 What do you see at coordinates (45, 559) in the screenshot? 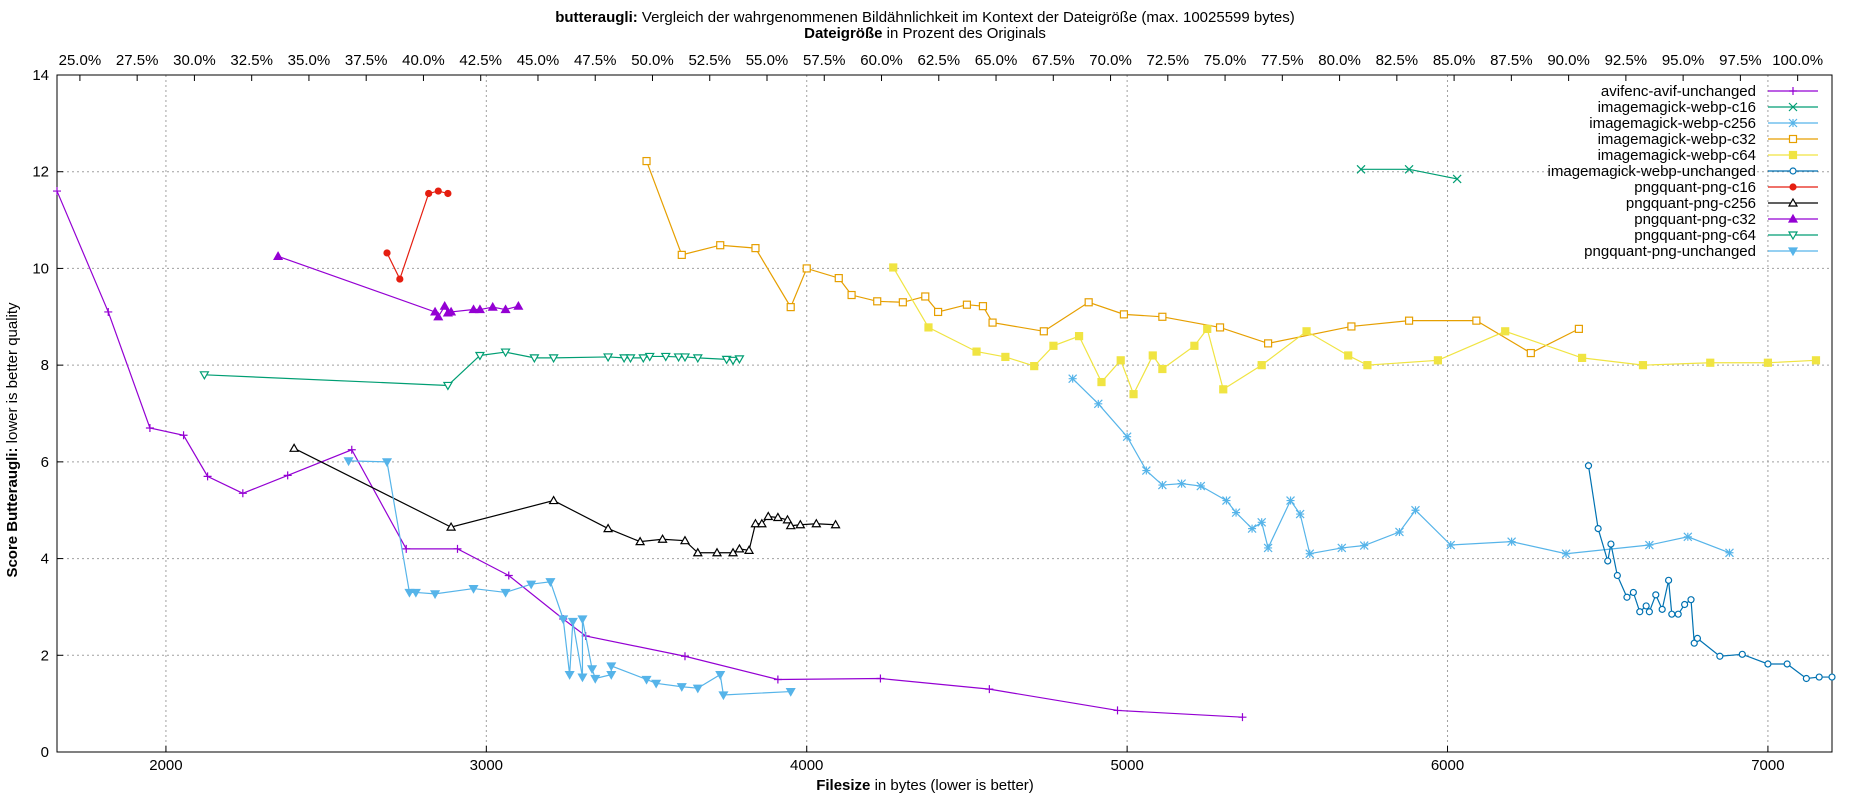
I see `y-tick-label: 4` at bounding box center [45, 559].